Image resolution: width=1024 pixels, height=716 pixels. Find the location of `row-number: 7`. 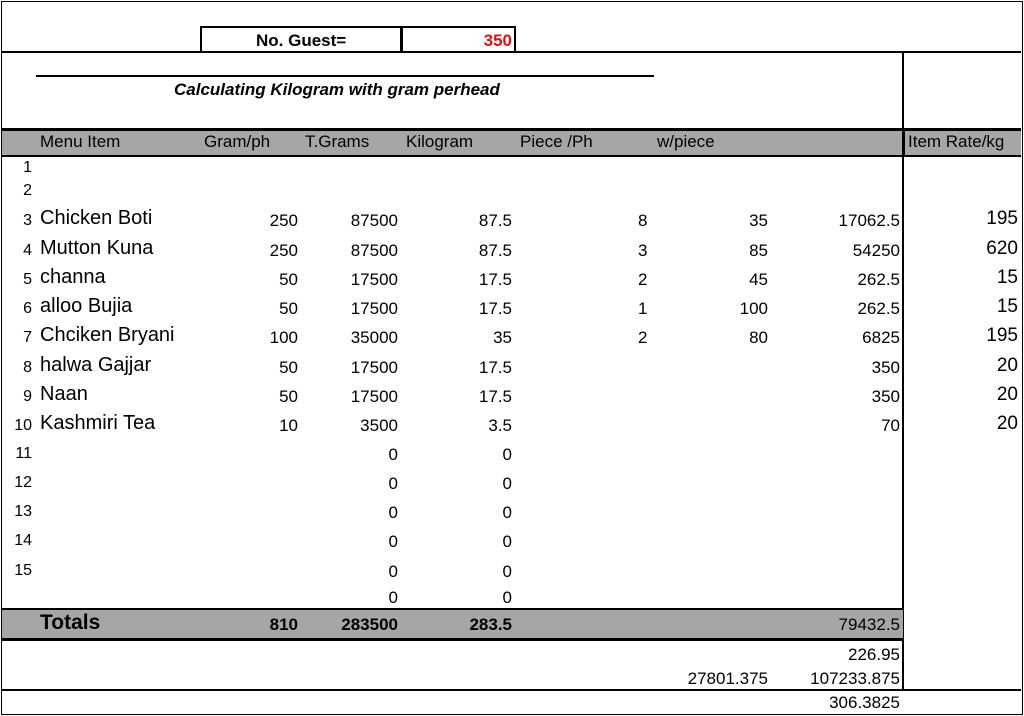

row-number: 7 is located at coordinates (27, 337).